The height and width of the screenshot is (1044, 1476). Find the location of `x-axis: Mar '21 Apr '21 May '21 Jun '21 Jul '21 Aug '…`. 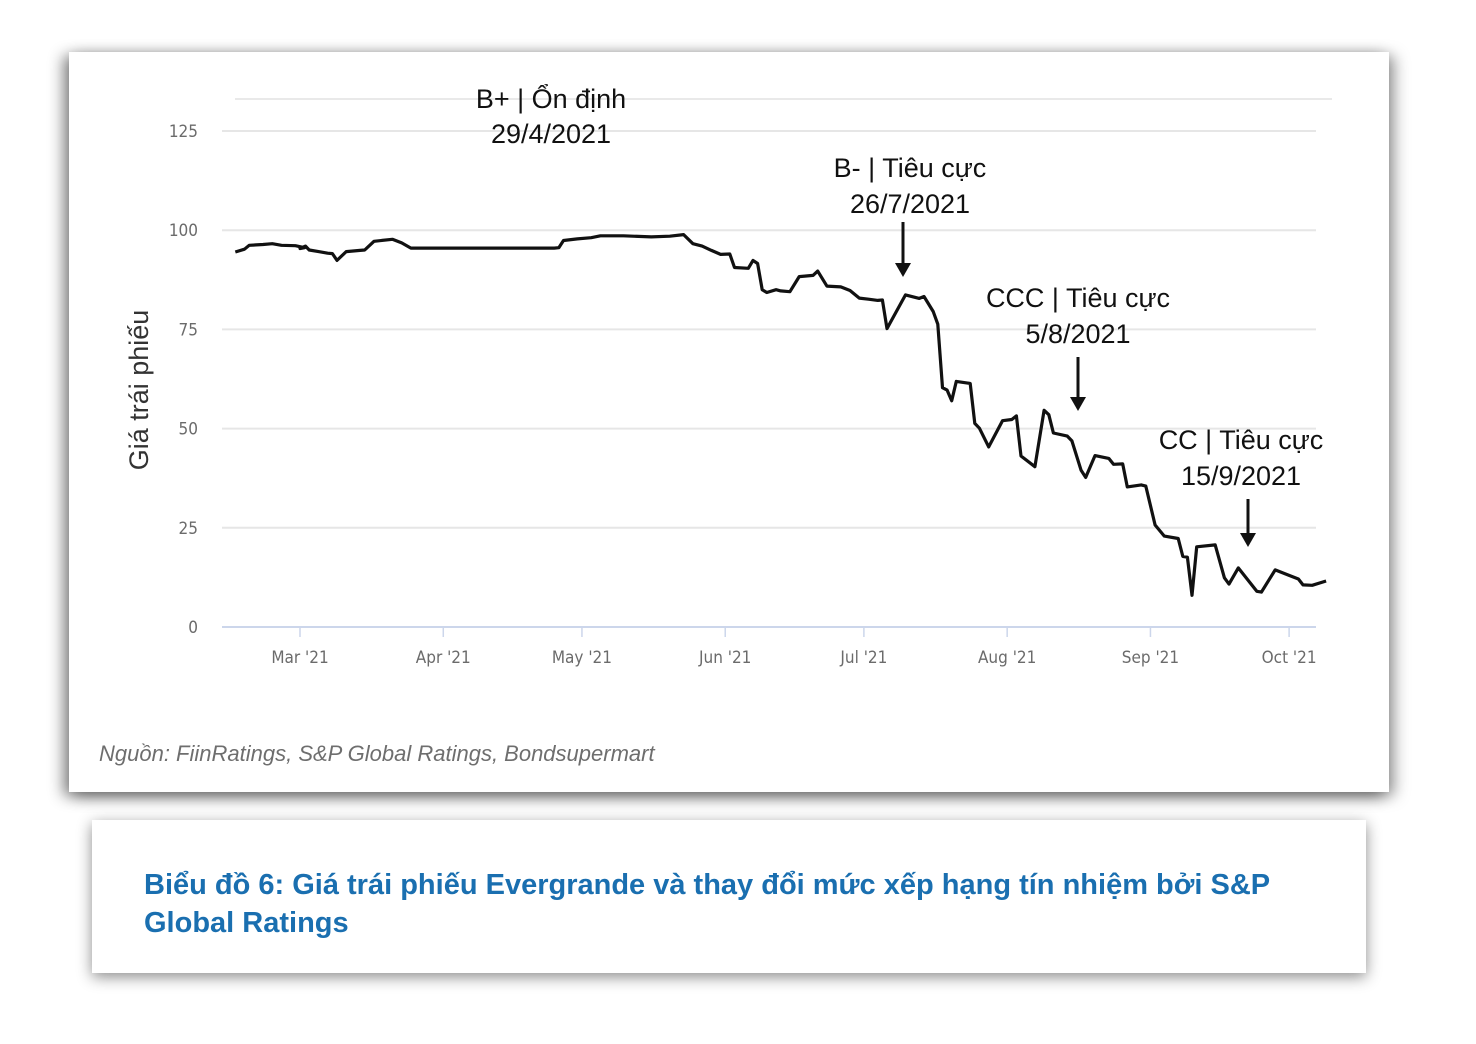

x-axis: Mar '21 Apr '21 May '21 Jun '21 Jul '21 Aug '… is located at coordinates (794, 647).